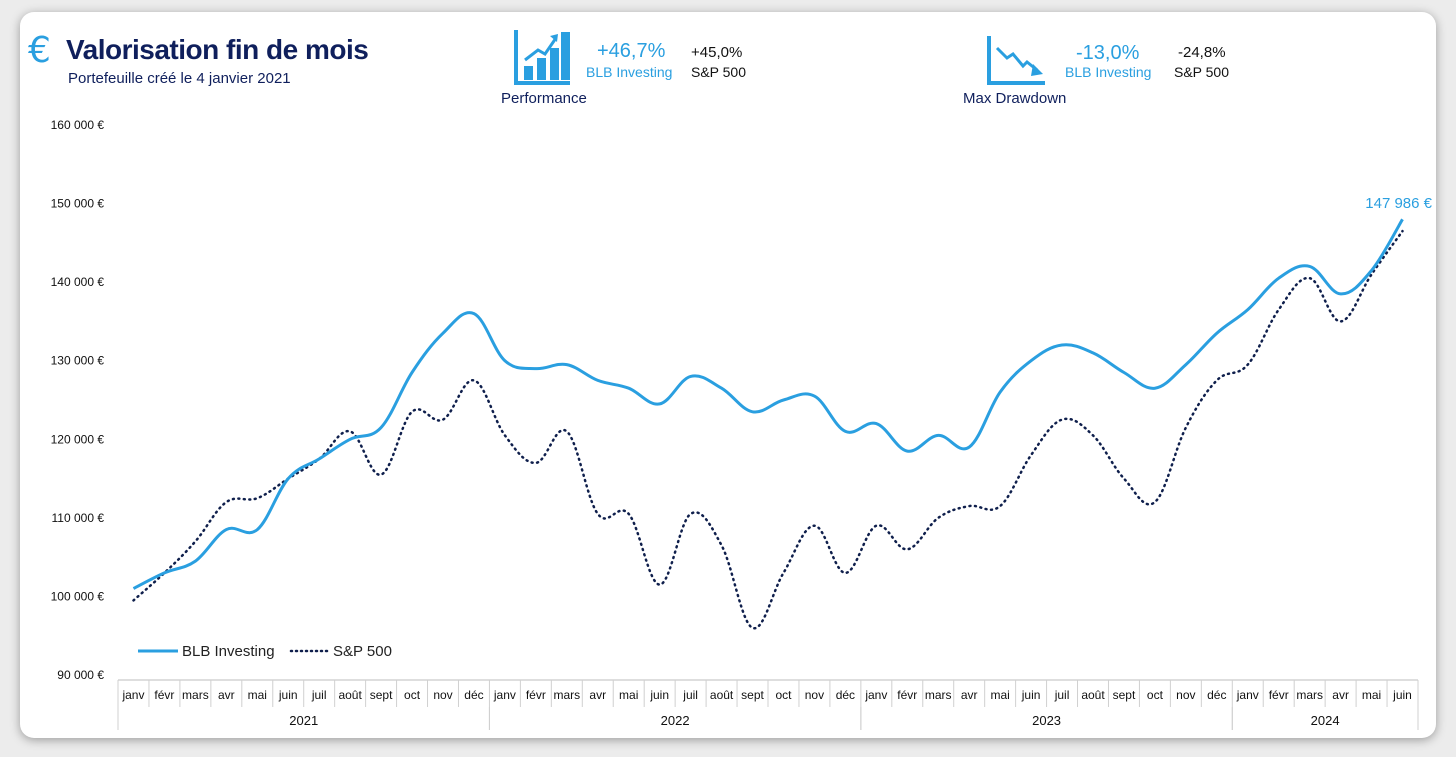  What do you see at coordinates (542, 57) in the screenshot?
I see `bar-chart-icon` at bounding box center [542, 57].